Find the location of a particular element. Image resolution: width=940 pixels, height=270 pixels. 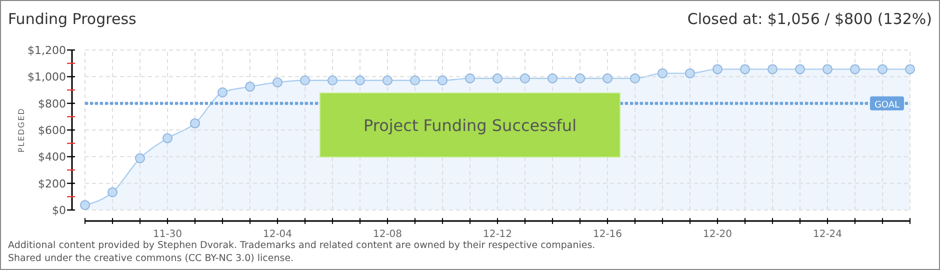

y-tick-label: $800 is located at coordinates (52, 103).